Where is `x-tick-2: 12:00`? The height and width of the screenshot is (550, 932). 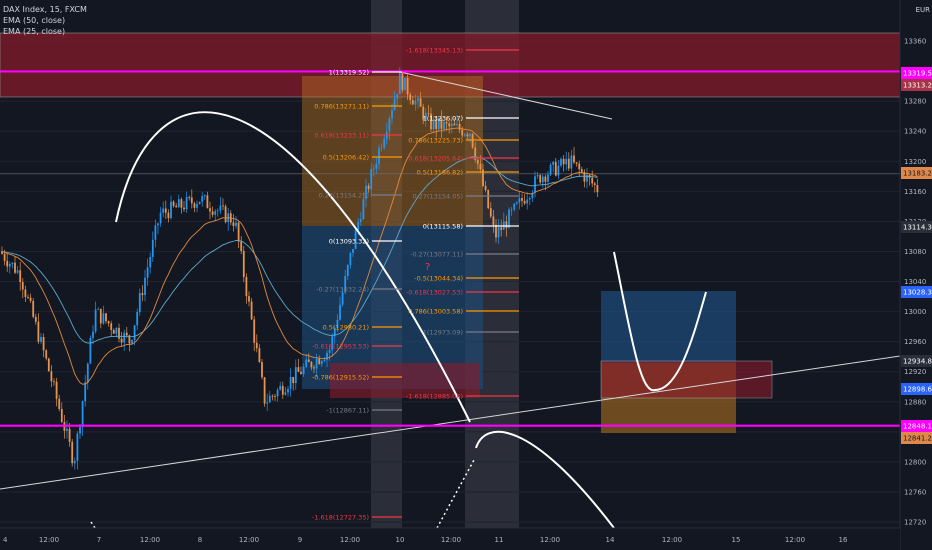 x-tick-2: 12:00 is located at coordinates (150, 540).